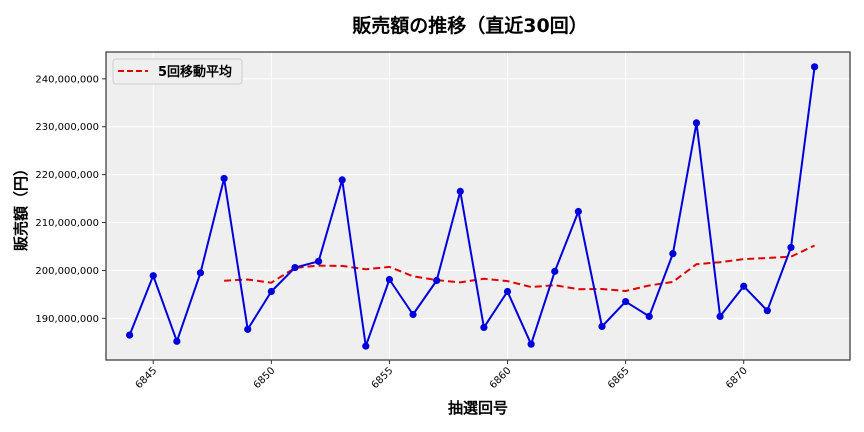  I want to click on x-axis-ticks: 6845 6850 6855 6860 6865 6870, so click(442, 375).